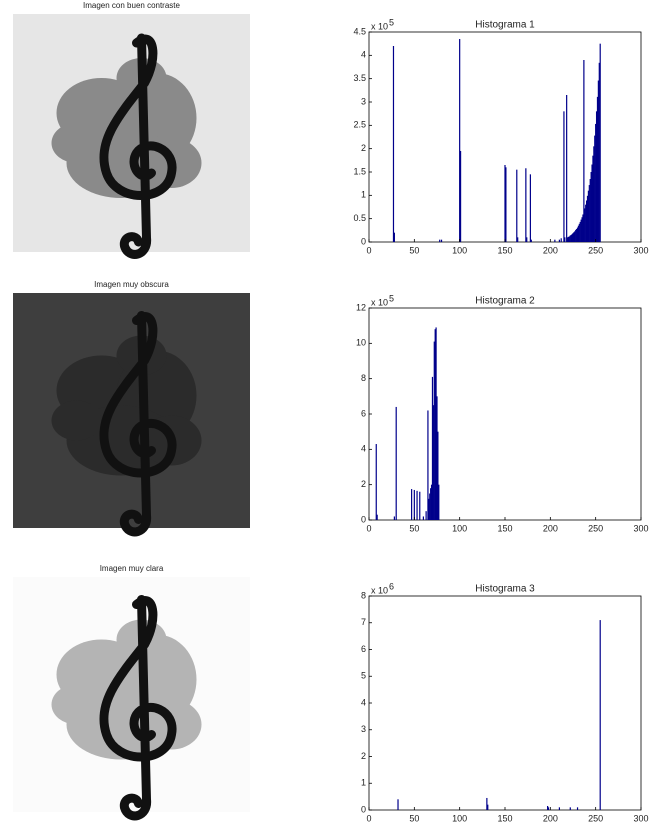 This screenshot has width=655, height=822. I want to click on axes-frame, so click(505, 703).